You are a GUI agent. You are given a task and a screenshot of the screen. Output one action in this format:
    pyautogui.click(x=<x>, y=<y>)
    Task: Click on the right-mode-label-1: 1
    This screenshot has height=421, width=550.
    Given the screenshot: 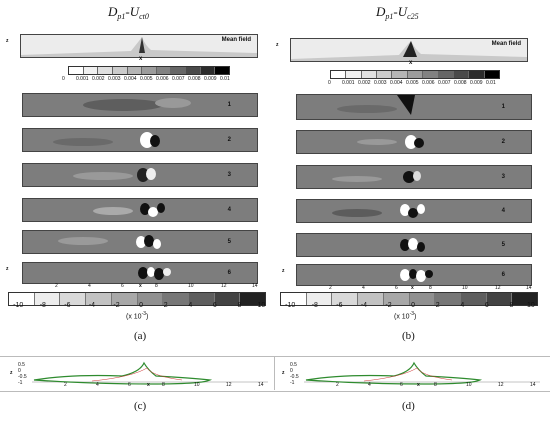 What is the action you would take?
    pyautogui.click(x=503, y=107)
    